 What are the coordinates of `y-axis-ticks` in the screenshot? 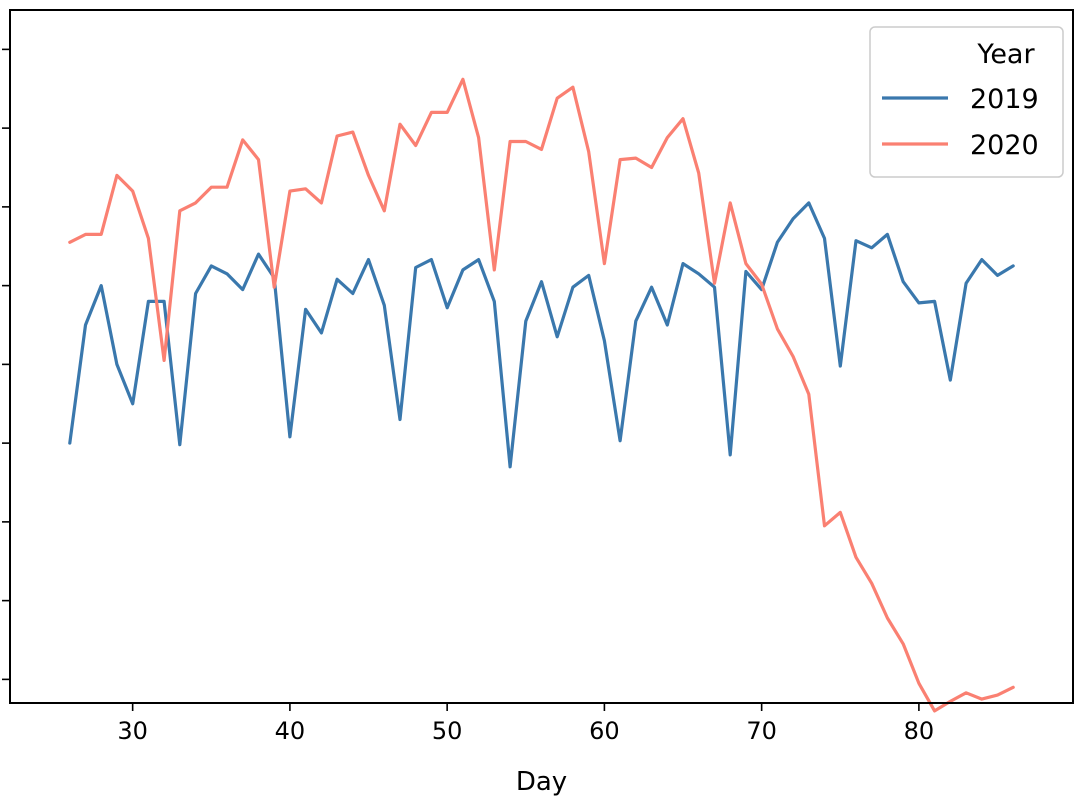 It's located at (6, 364).